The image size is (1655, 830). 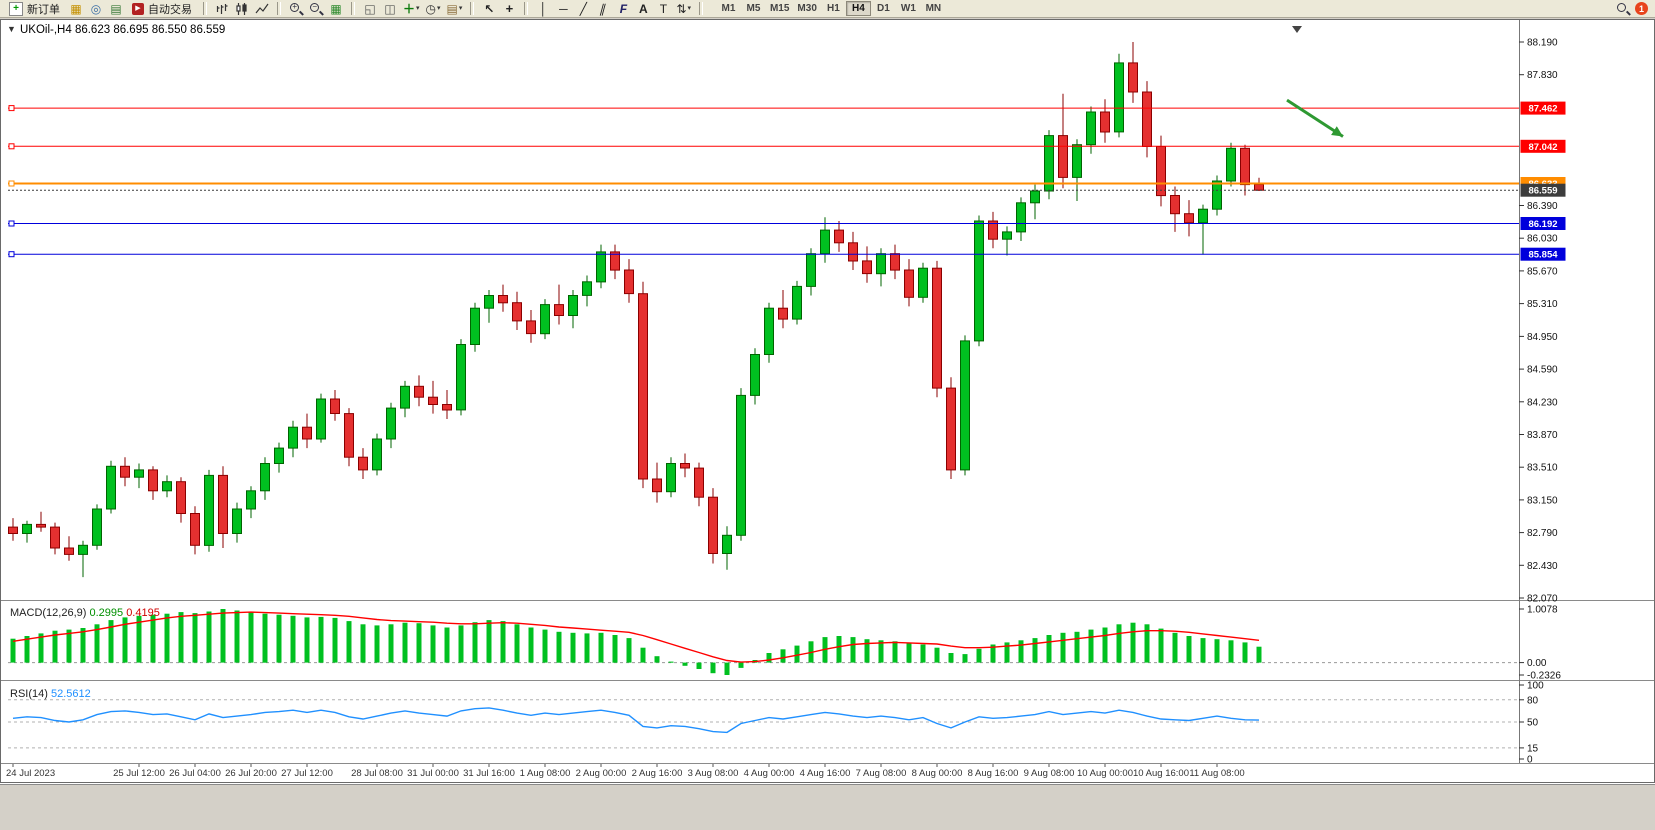 I want to click on candlestick-chart-icon, so click(x=241, y=8).